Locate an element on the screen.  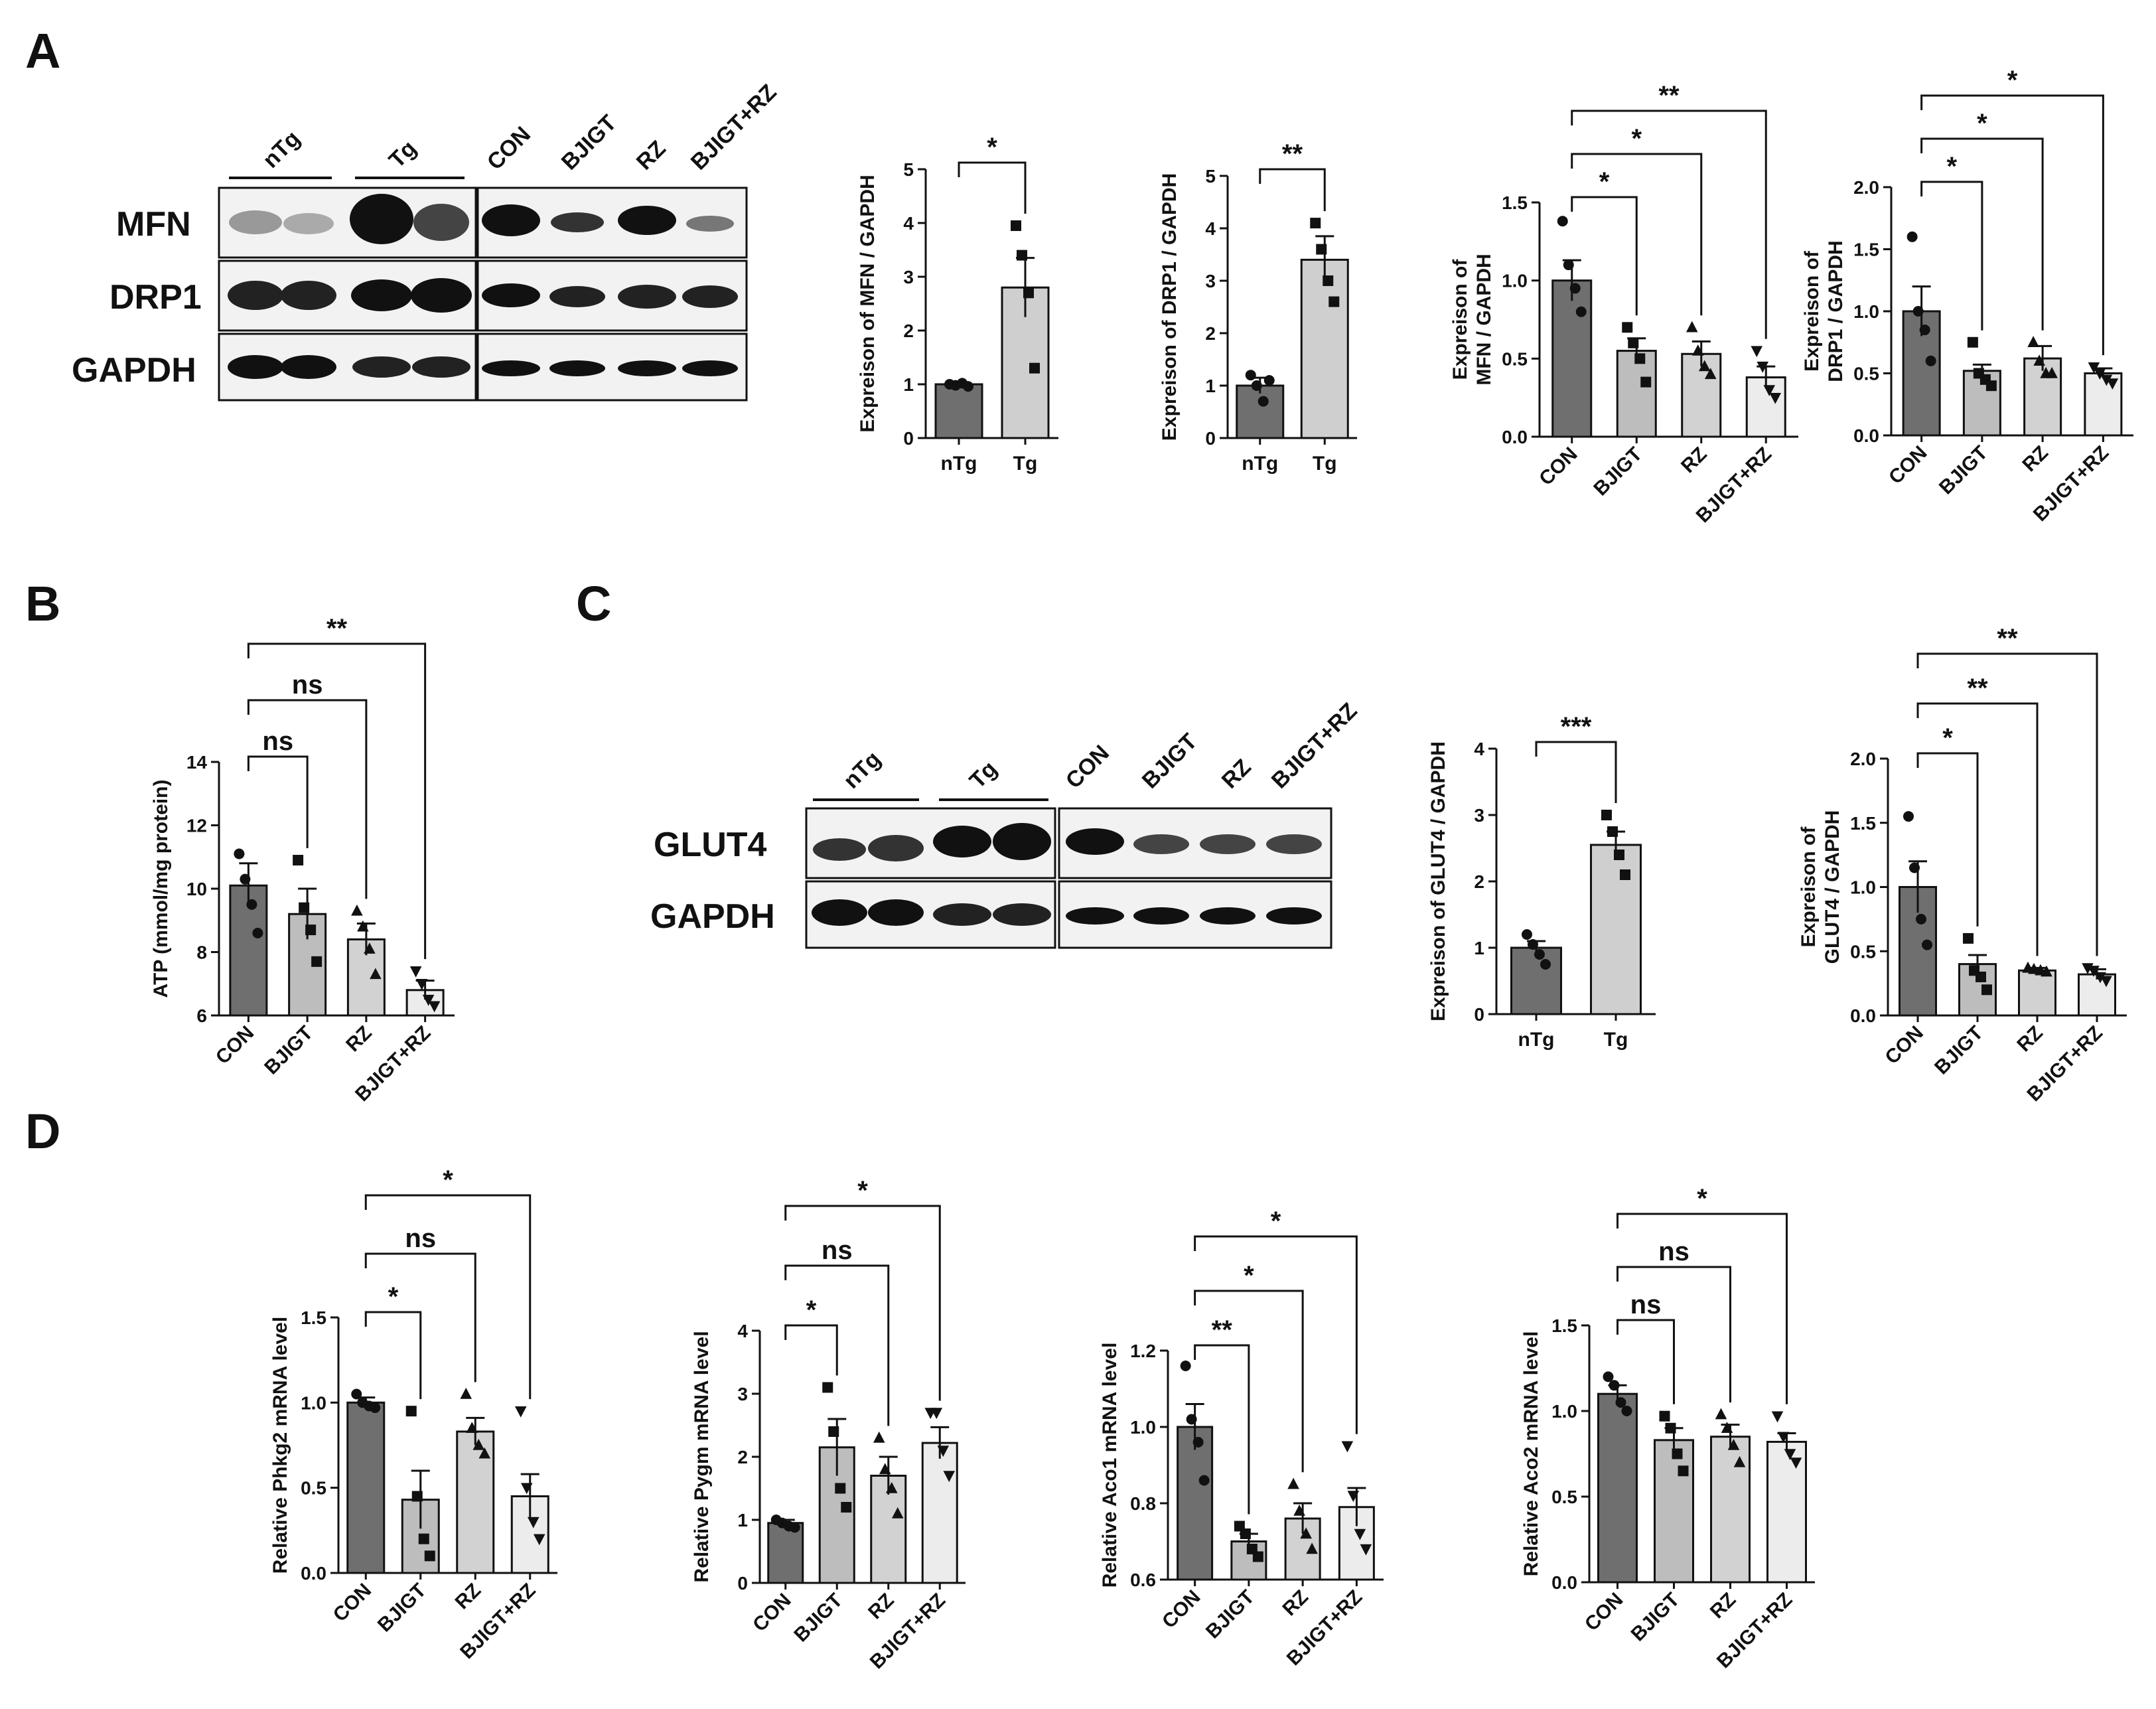
western-blot-c: GLUT4 GAPDH nTg Tg CON BJIGT RZ BJIGT+RZ is located at coordinates (1006, 823).